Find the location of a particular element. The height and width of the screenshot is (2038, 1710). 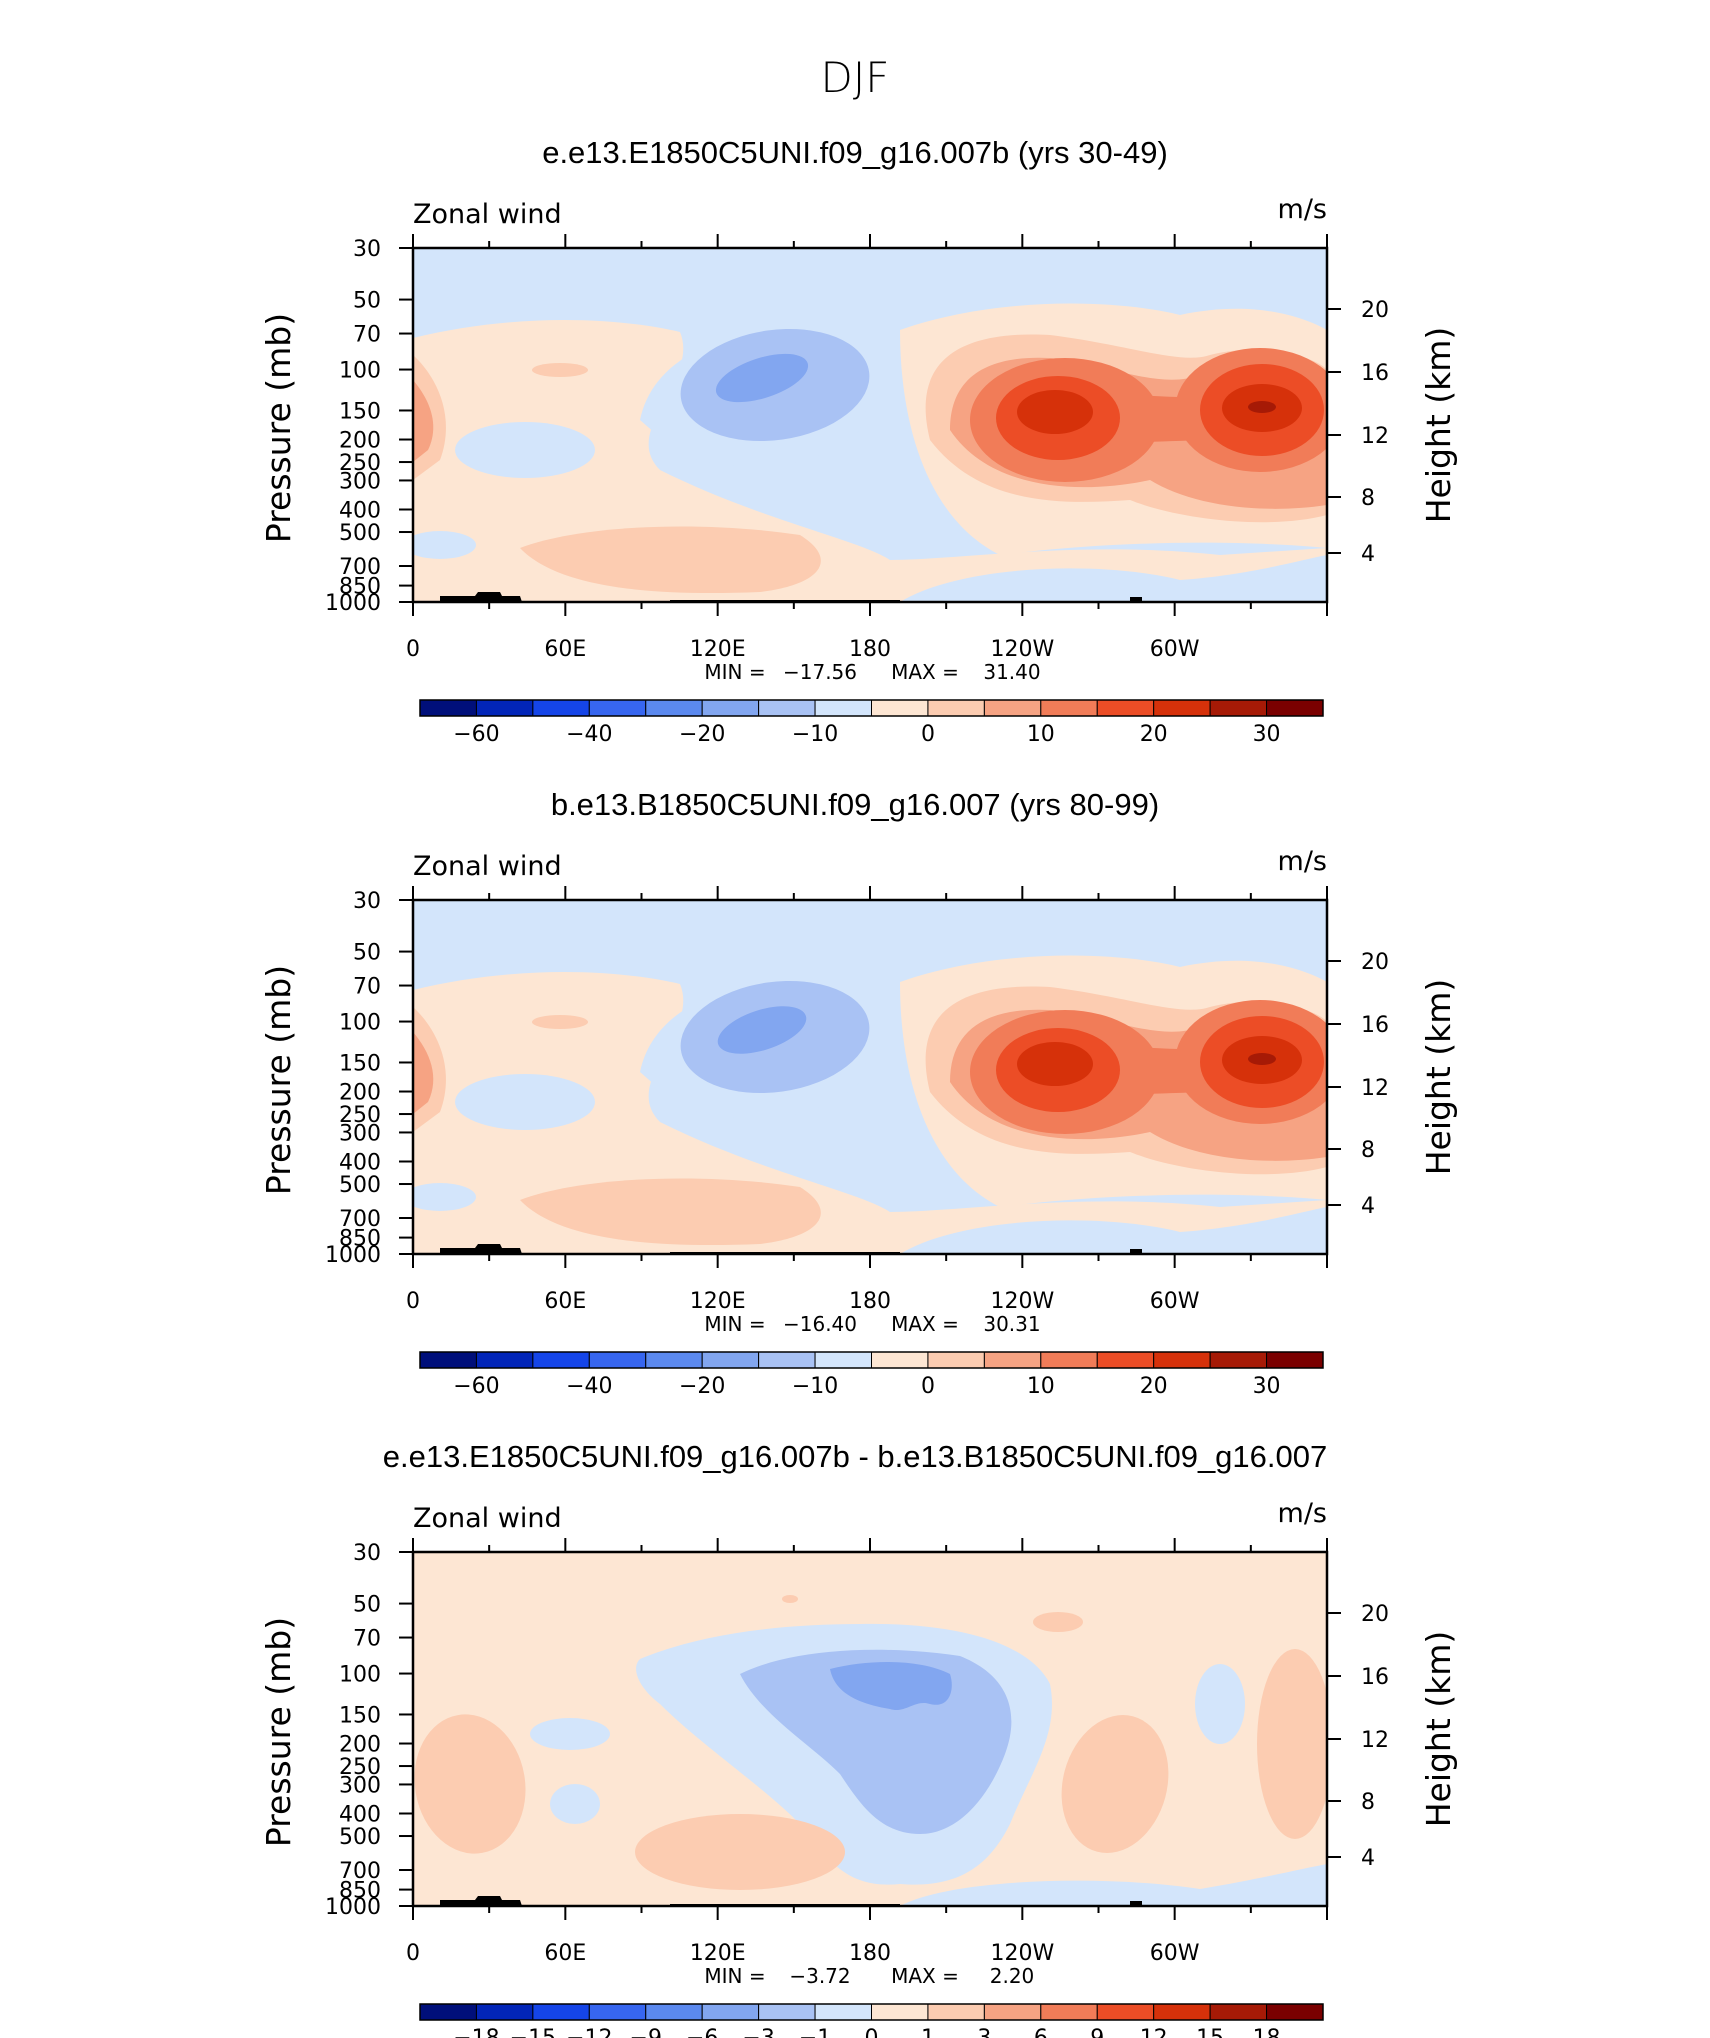

contour-30-east is located at coordinates (1055, 1064).